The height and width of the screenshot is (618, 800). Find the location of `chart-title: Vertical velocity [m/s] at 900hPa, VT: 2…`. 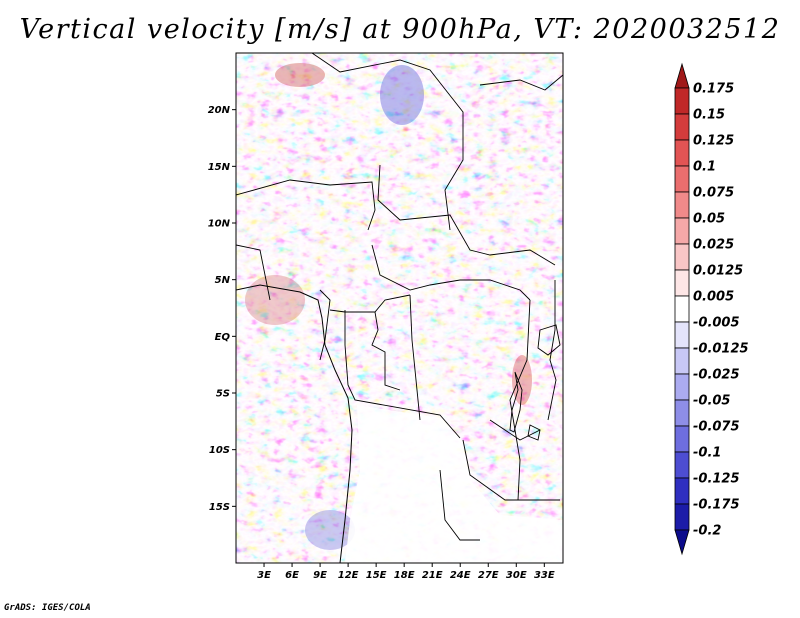

chart-title: Vertical velocity [m/s] at 900hPa, VT: 2… is located at coordinates (400, 29).